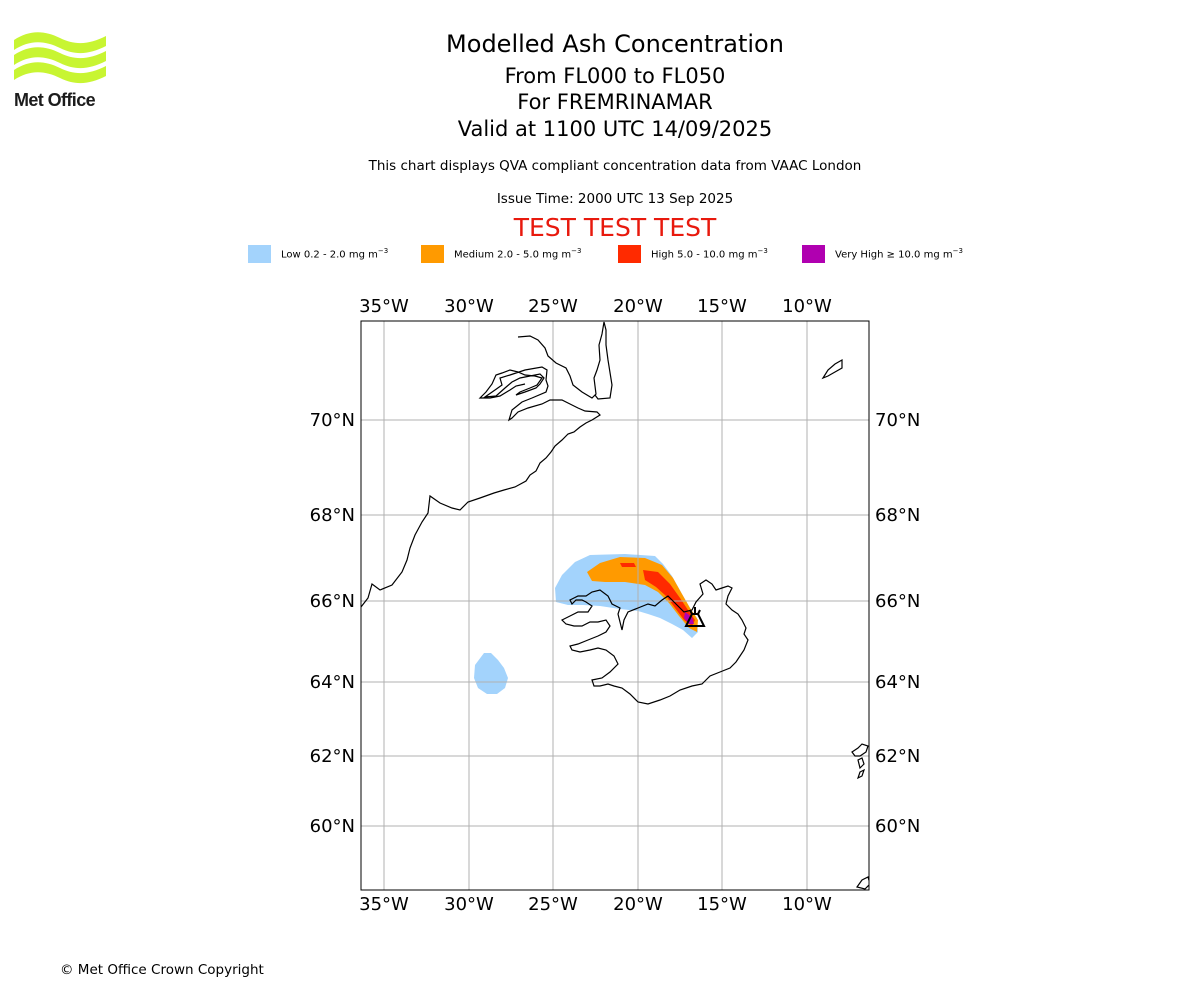  Describe the element at coordinates (813, 254) in the screenshot. I see `legend-swatch-very-high` at that location.